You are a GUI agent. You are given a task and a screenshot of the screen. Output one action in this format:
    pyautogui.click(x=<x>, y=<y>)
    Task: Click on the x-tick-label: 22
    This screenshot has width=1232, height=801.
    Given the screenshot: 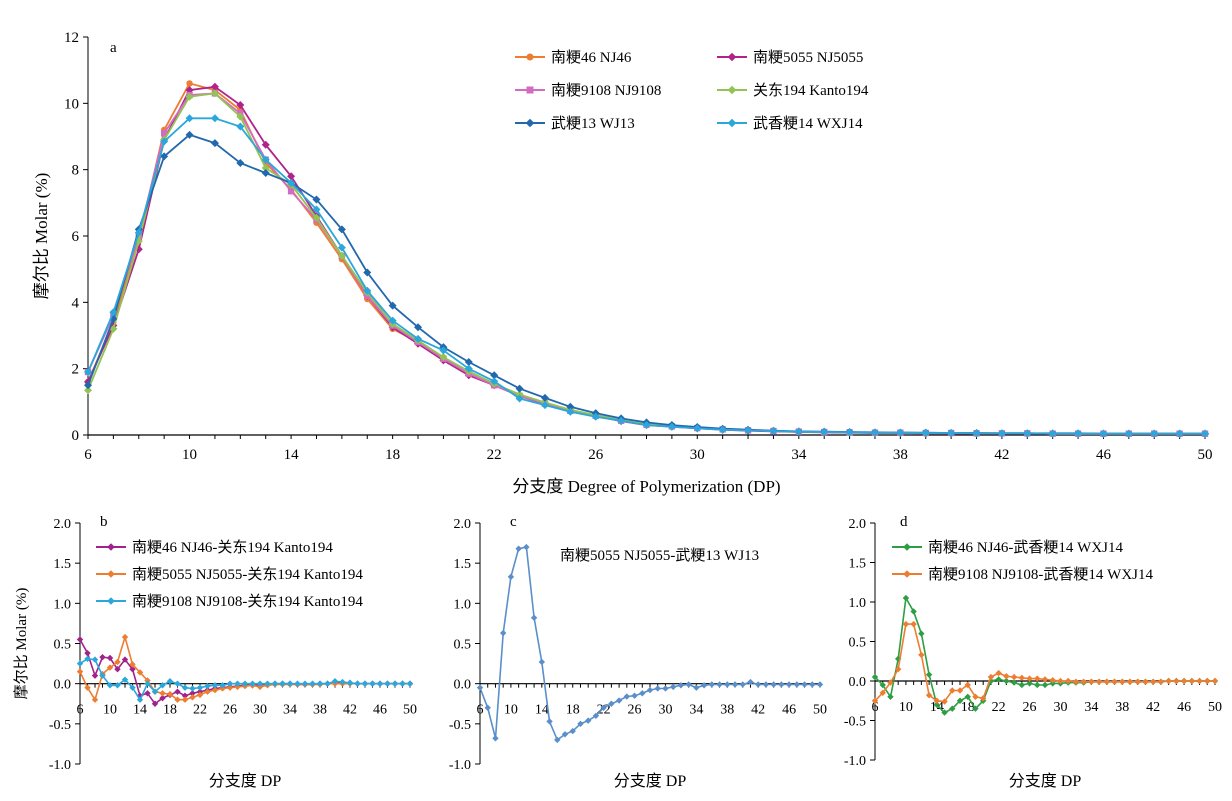 What is the action you would take?
    pyautogui.click(x=999, y=707)
    